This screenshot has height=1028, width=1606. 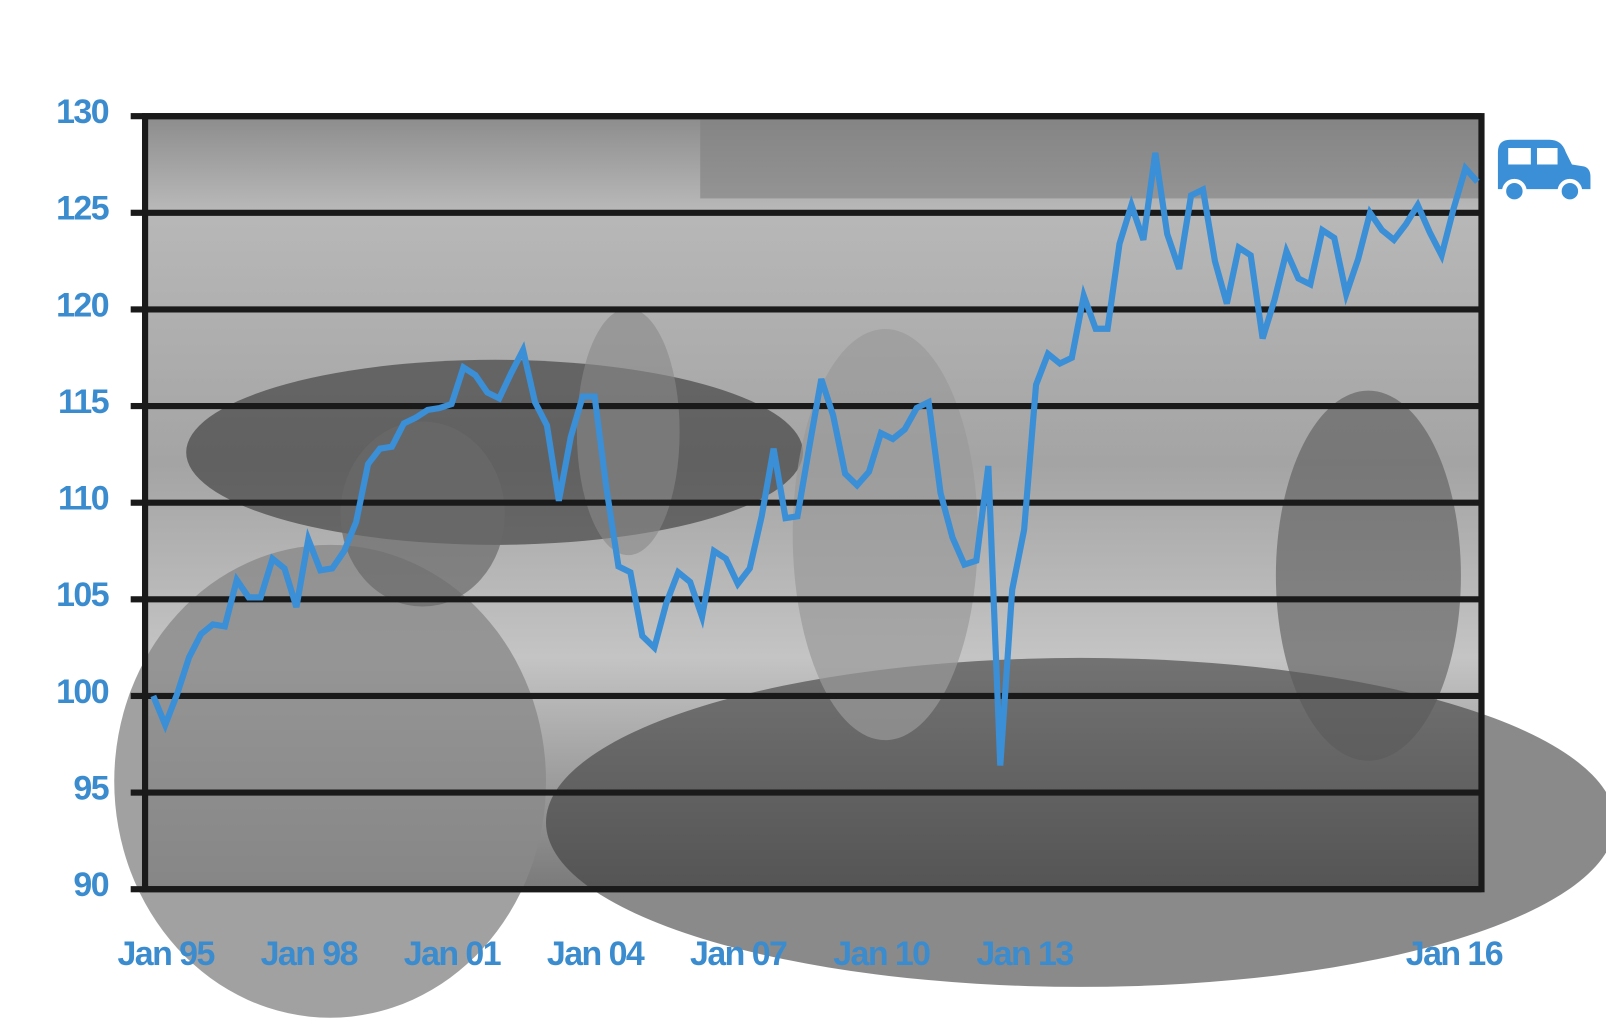 I want to click on y-tick-label: 125, so click(x=82, y=209).